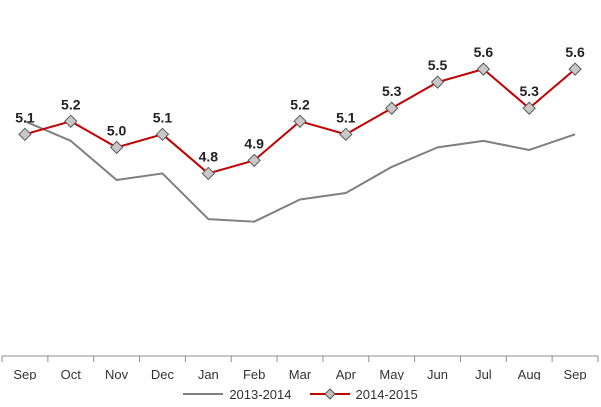 This screenshot has width=601, height=407. What do you see at coordinates (209, 156) in the screenshot?
I see `data-label: 4.8` at bounding box center [209, 156].